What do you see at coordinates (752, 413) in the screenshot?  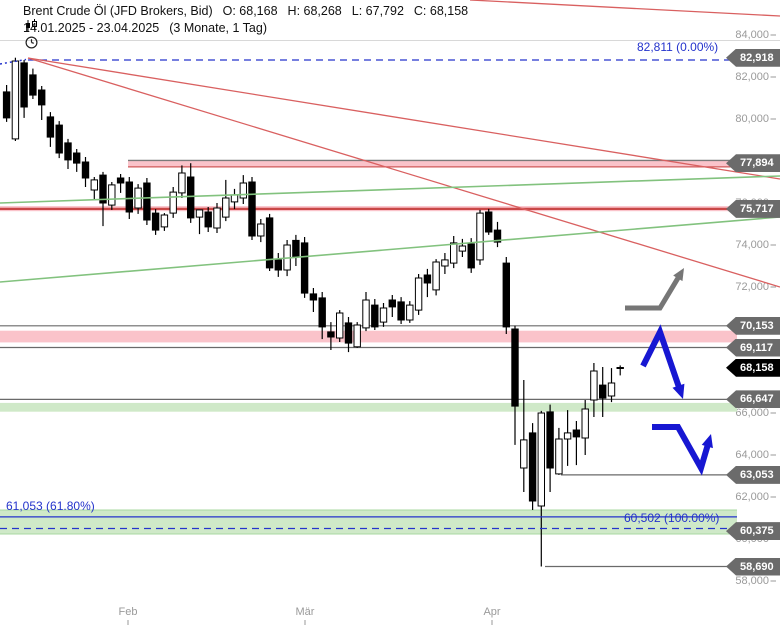 I see `y-axis-label: 66,000` at bounding box center [752, 413].